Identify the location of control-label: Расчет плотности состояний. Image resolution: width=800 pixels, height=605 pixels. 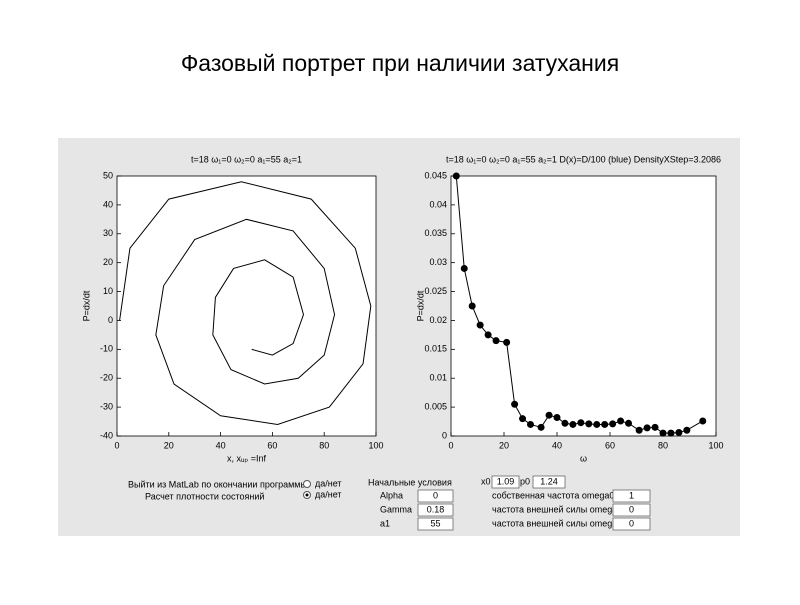
(204, 496).